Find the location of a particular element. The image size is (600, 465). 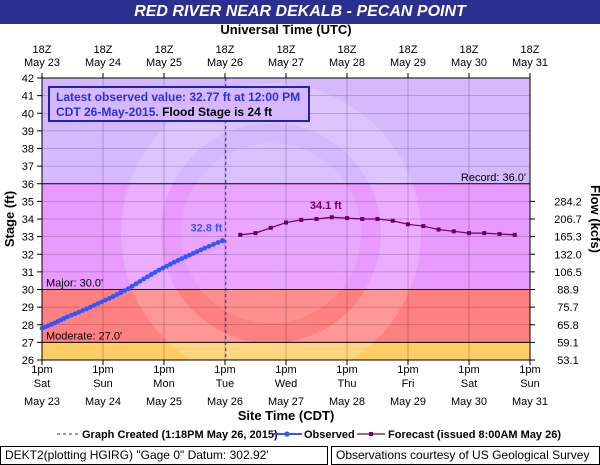

bottom-tick-date: May 25 is located at coordinates (164, 402).